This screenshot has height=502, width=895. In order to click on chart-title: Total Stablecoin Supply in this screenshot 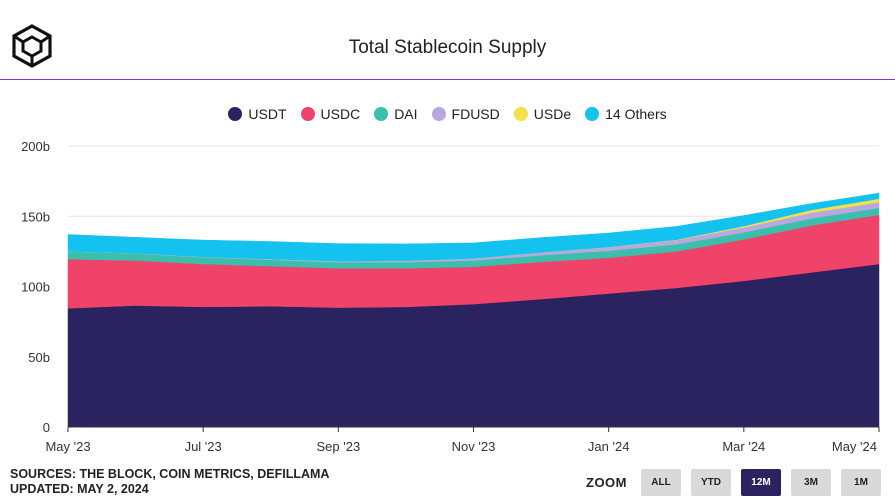, I will do `click(447, 47)`.